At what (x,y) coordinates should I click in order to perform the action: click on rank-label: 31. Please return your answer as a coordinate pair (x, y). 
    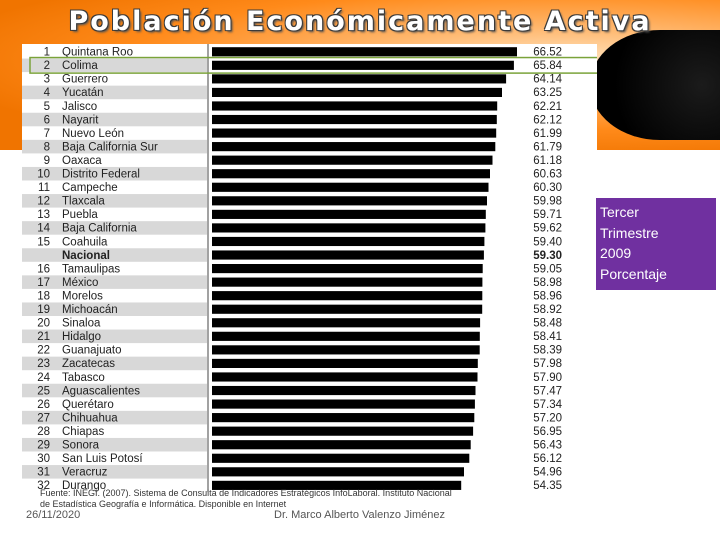
    Looking at the image, I should click on (43, 473).